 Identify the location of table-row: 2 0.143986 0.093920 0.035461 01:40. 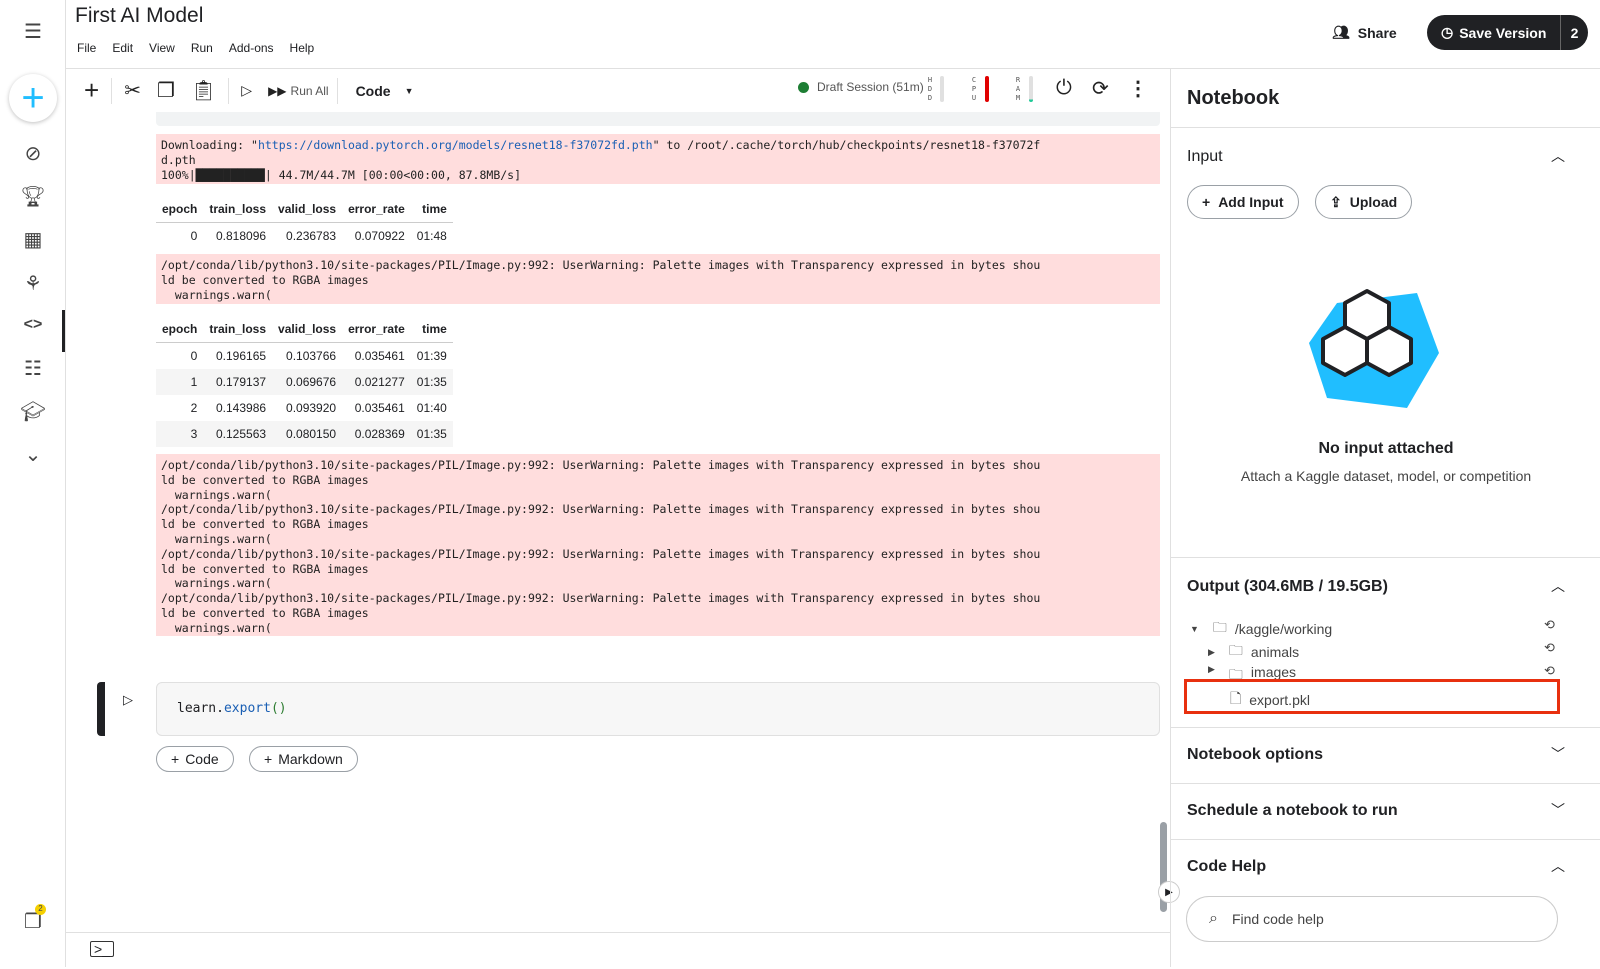
(304, 408).